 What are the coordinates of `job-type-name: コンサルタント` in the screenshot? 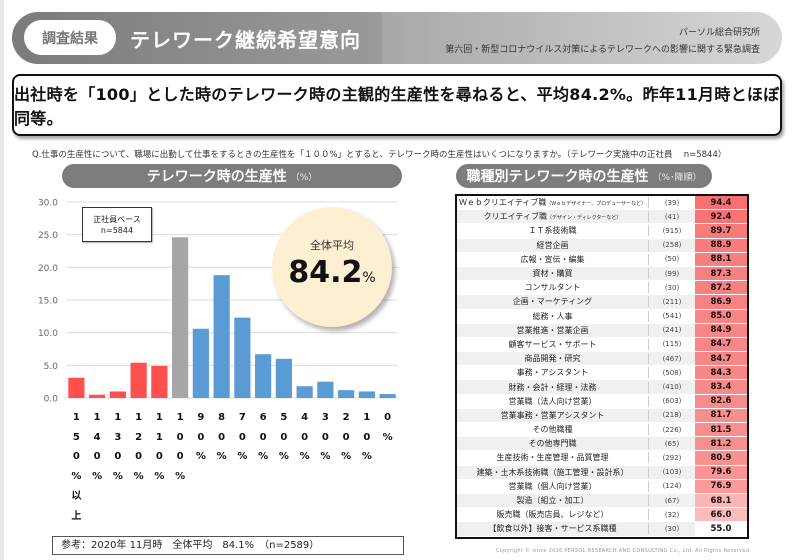 It's located at (553, 288).